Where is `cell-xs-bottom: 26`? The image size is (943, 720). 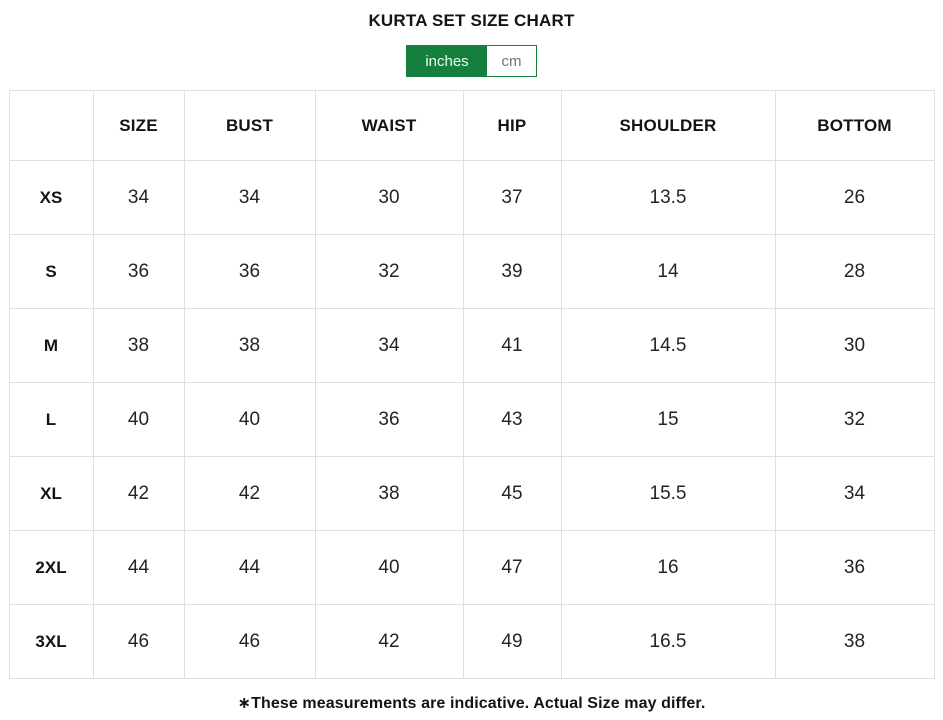
cell-xs-bottom: 26 is located at coordinates (854, 197).